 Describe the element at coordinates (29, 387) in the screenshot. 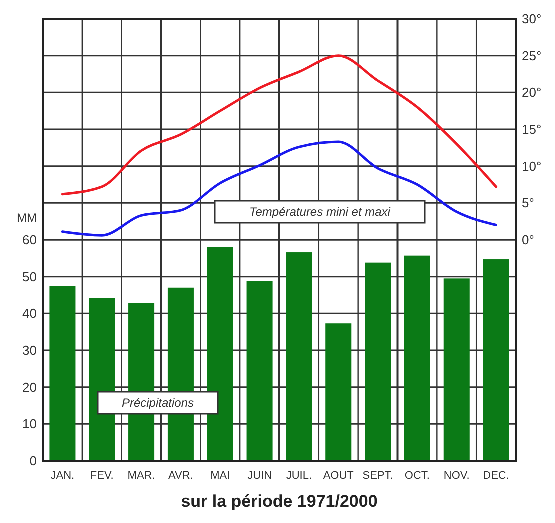

I see `y-tick-label: 20` at that location.